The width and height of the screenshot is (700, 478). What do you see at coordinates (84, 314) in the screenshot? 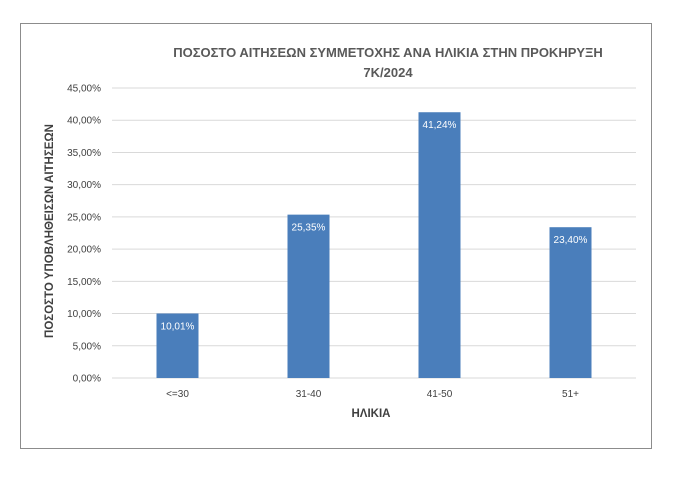
I see `y-tick-label: 10,00%` at bounding box center [84, 314].